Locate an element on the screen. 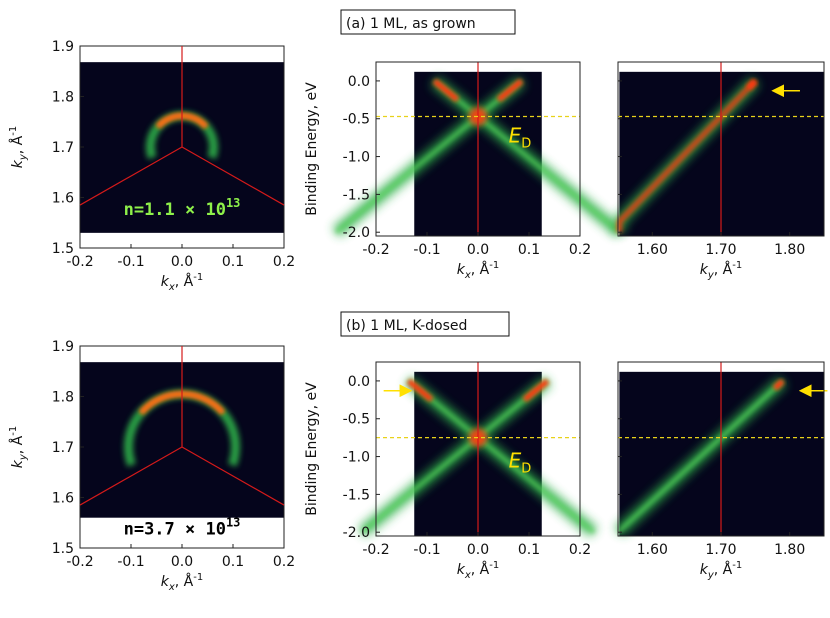 This screenshot has height=618, width=830. ky-band-core is located at coordinates (701, 456).